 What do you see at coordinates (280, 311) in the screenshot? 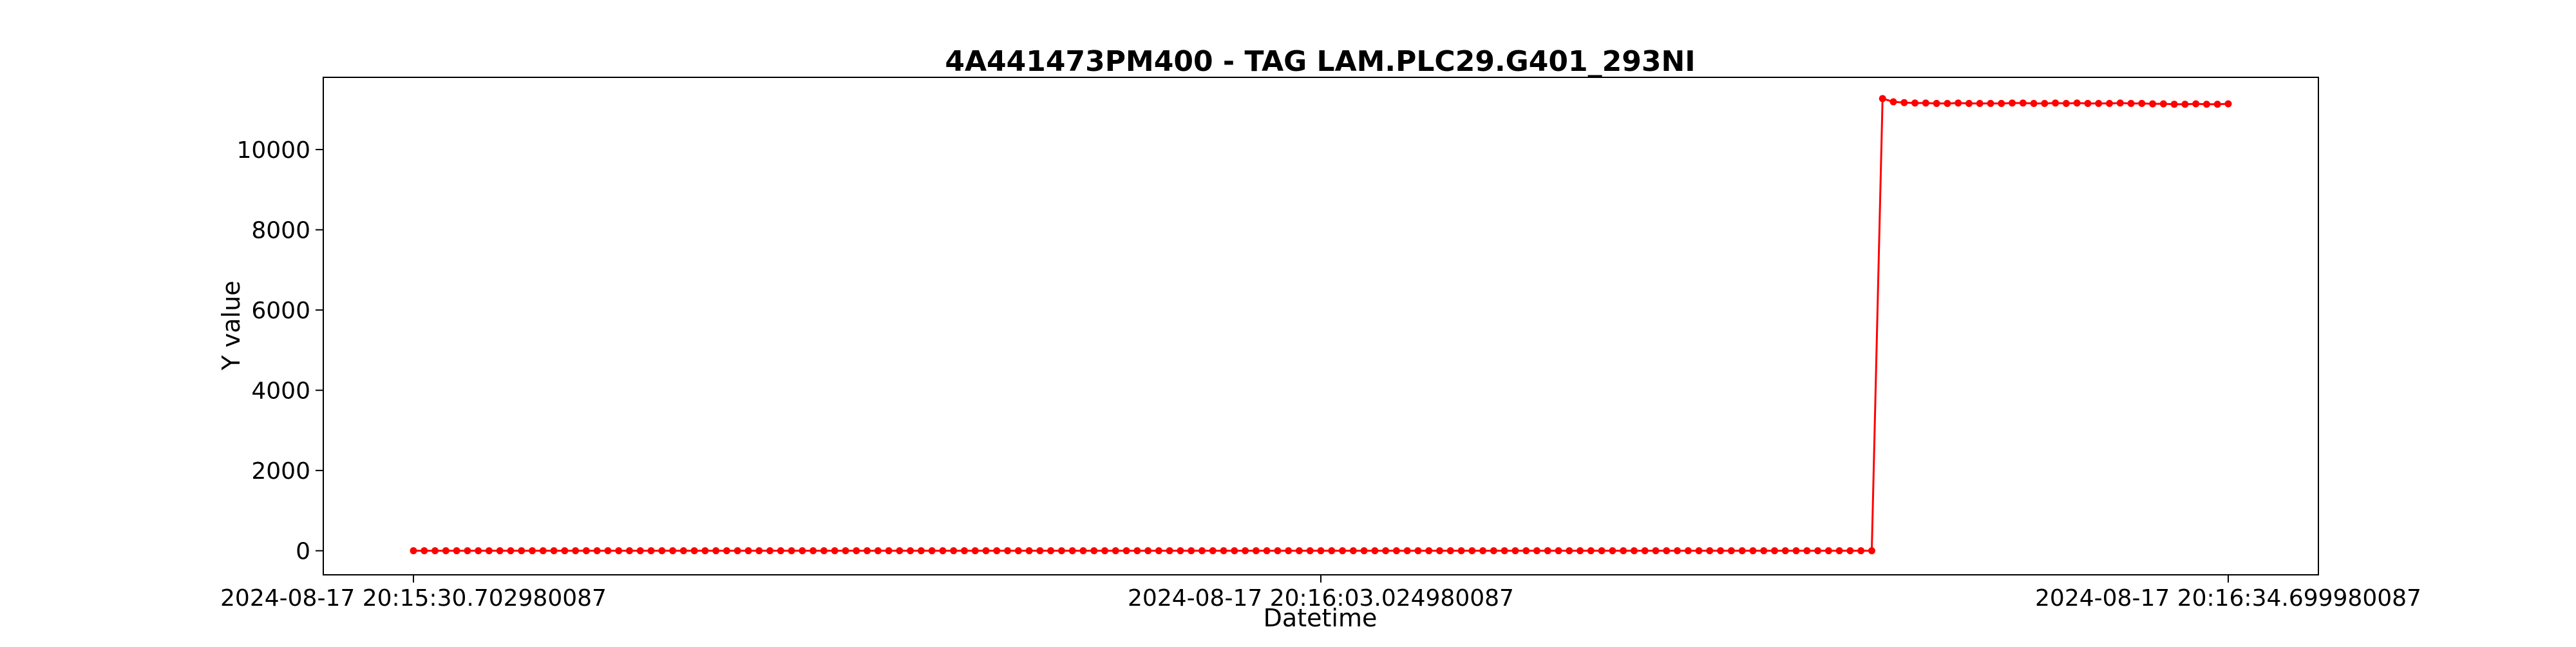
I see `y-tick-label: 6000` at bounding box center [280, 311].